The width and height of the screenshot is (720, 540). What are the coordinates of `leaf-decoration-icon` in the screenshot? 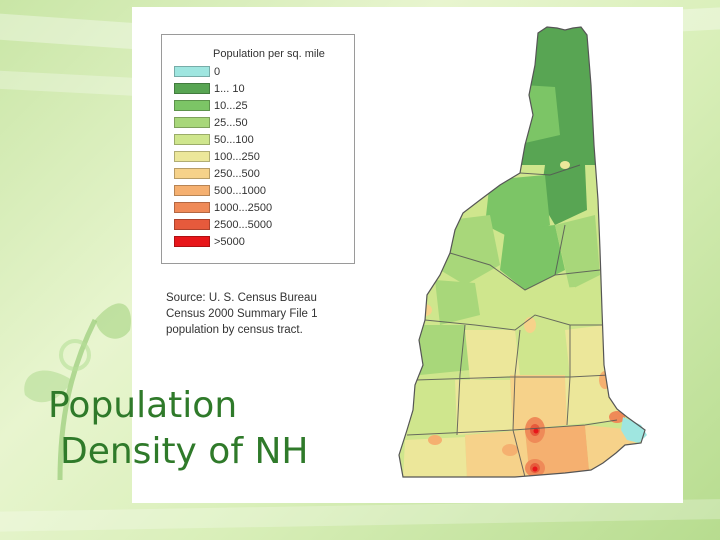 It's located at (77, 391).